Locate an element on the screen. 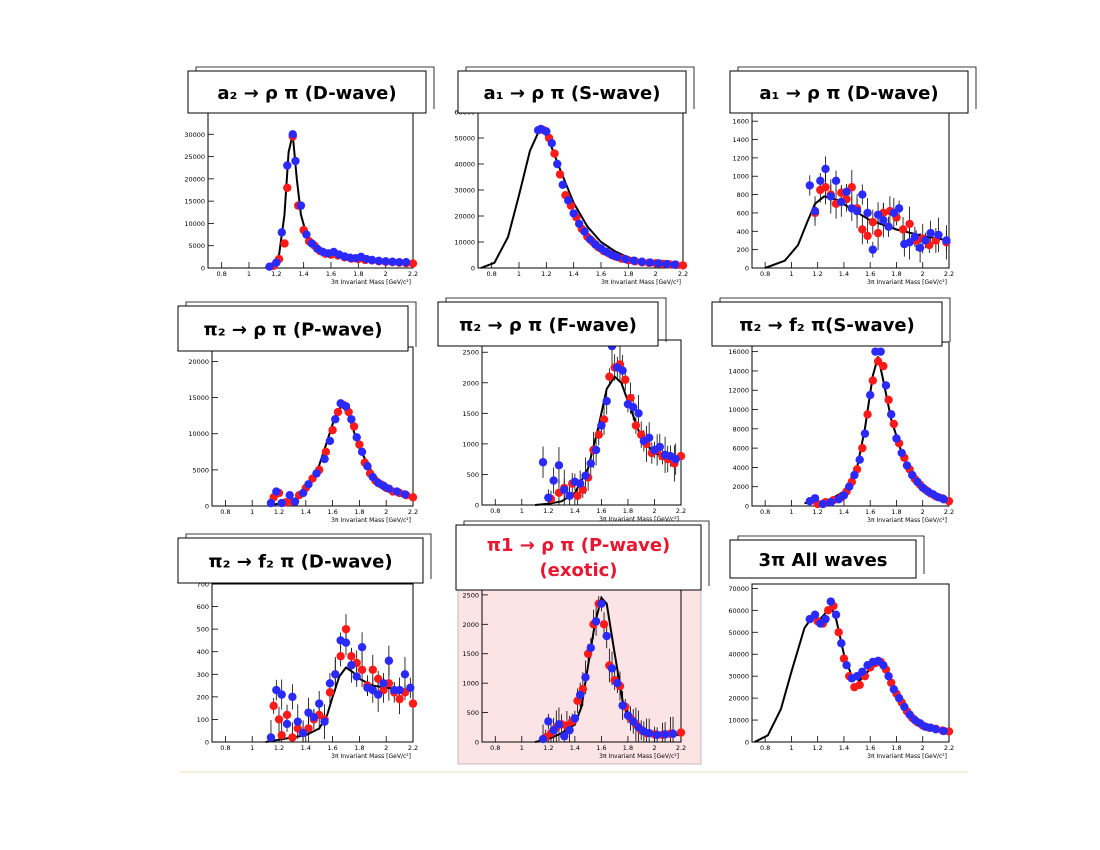  model-curve is located at coordinates (339, 704).